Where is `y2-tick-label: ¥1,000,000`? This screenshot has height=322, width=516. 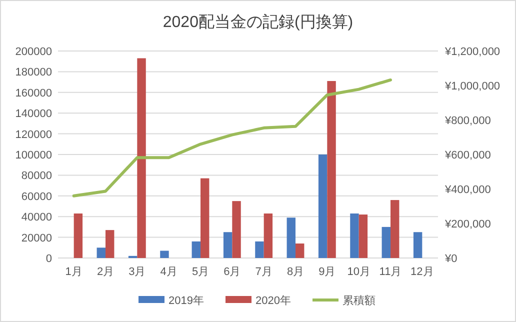 y2-tick-label: ¥1,000,000 is located at coordinates (472, 86).